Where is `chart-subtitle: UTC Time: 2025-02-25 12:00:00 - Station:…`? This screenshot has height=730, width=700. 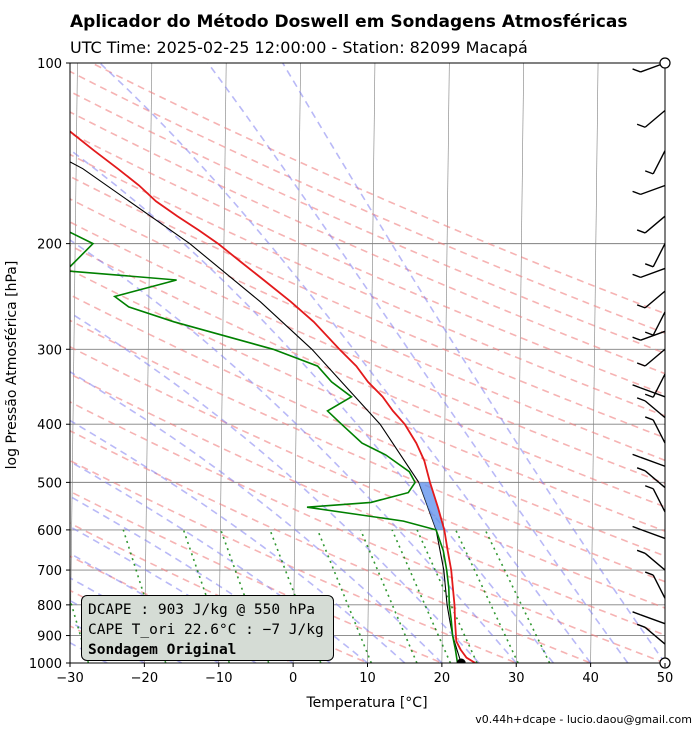 chart-subtitle: UTC Time: 2025-02-25 12:00:00 - Station:… is located at coordinates (299, 47).